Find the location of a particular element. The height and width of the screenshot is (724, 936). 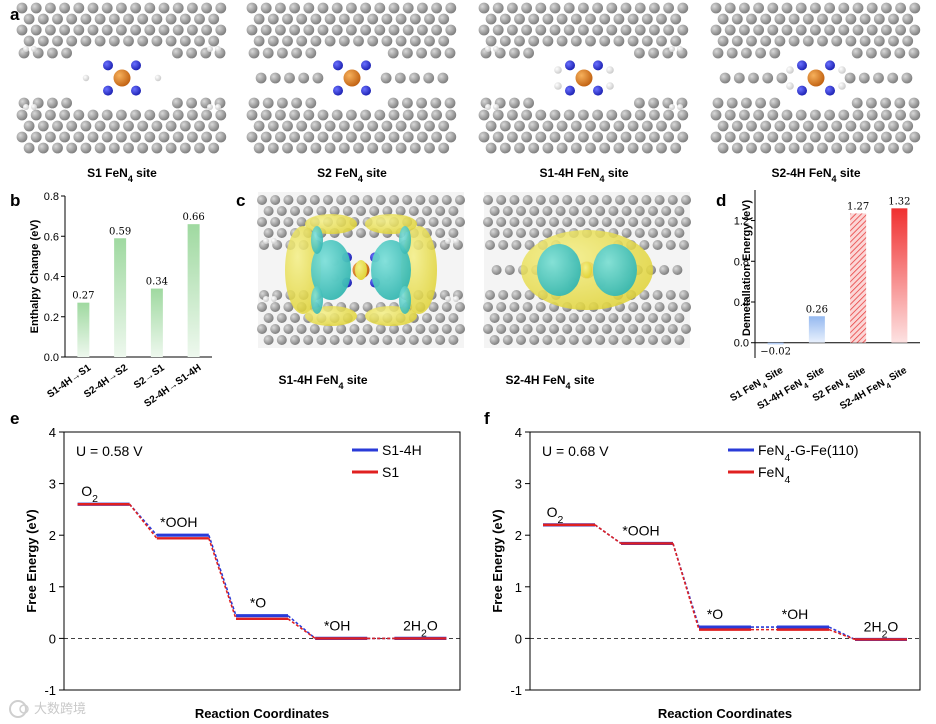

subscript: 4 is located at coordinates (360, 179).